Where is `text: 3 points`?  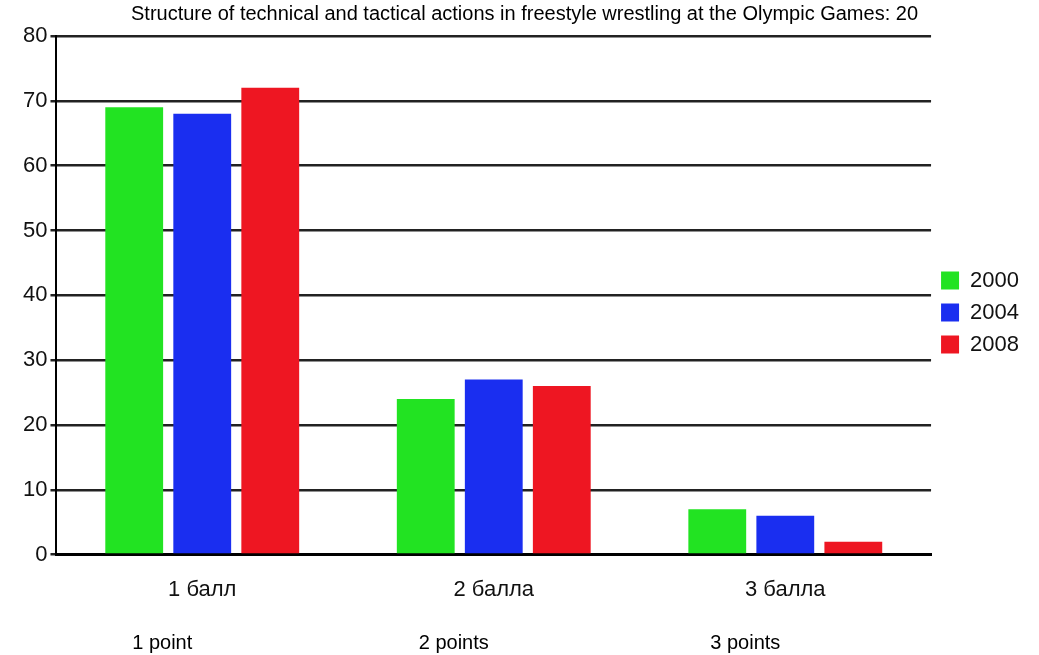
text: 3 points is located at coordinates (745, 641).